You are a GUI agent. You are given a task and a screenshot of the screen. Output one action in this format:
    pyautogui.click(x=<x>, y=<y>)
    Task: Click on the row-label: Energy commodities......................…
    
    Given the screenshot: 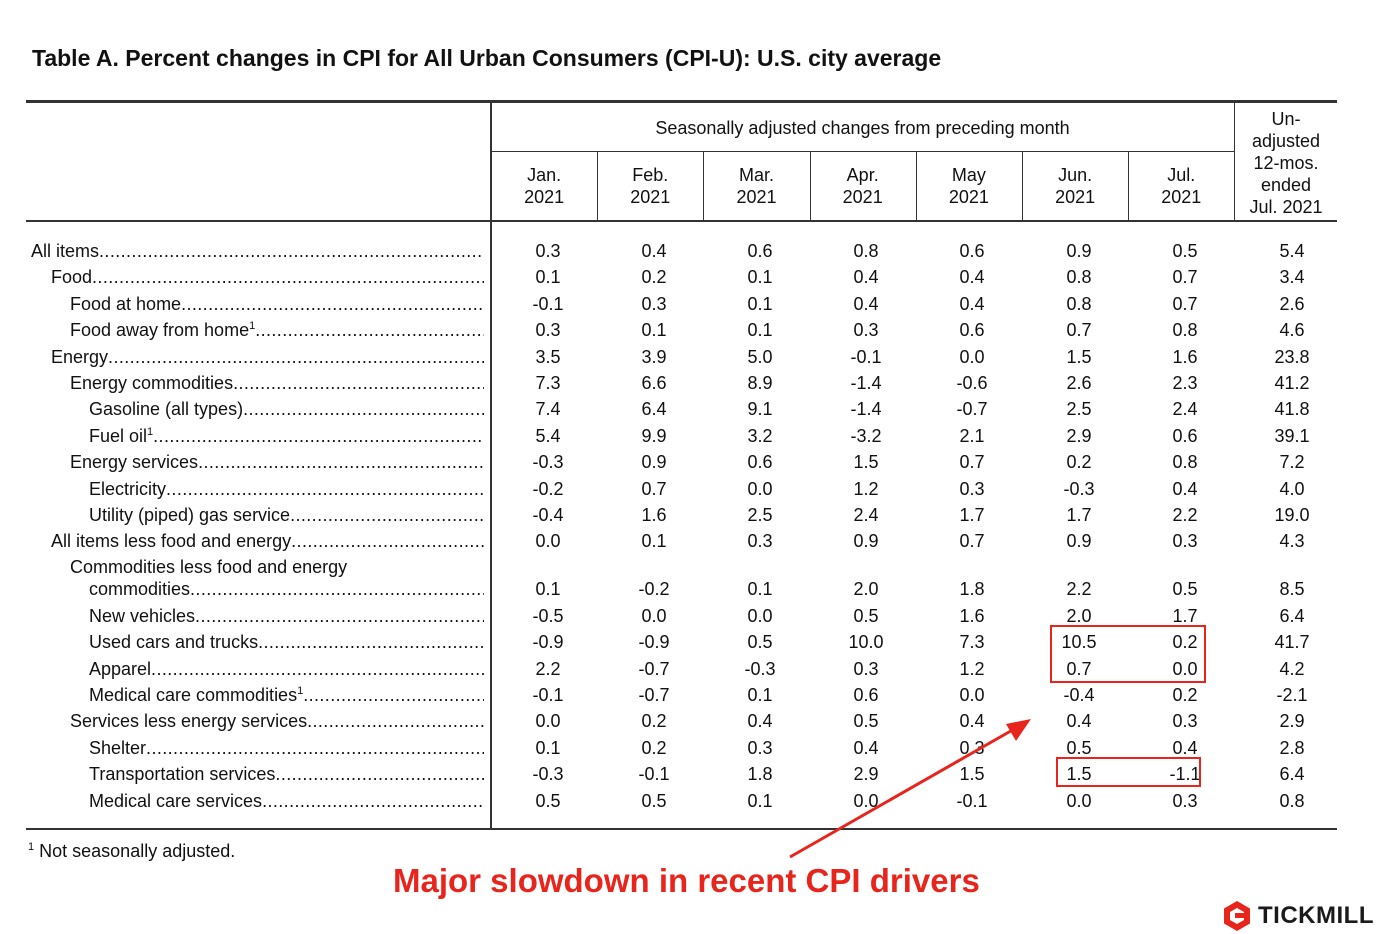 What is the action you would take?
    pyautogui.click(x=277, y=383)
    